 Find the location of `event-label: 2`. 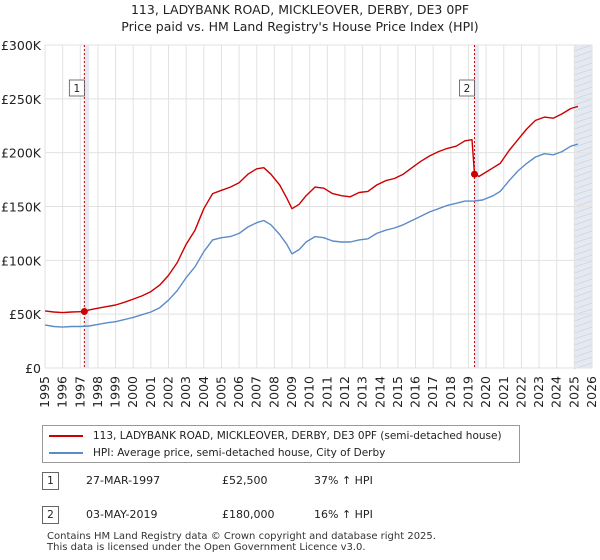

event-label: 2 is located at coordinates (467, 89).